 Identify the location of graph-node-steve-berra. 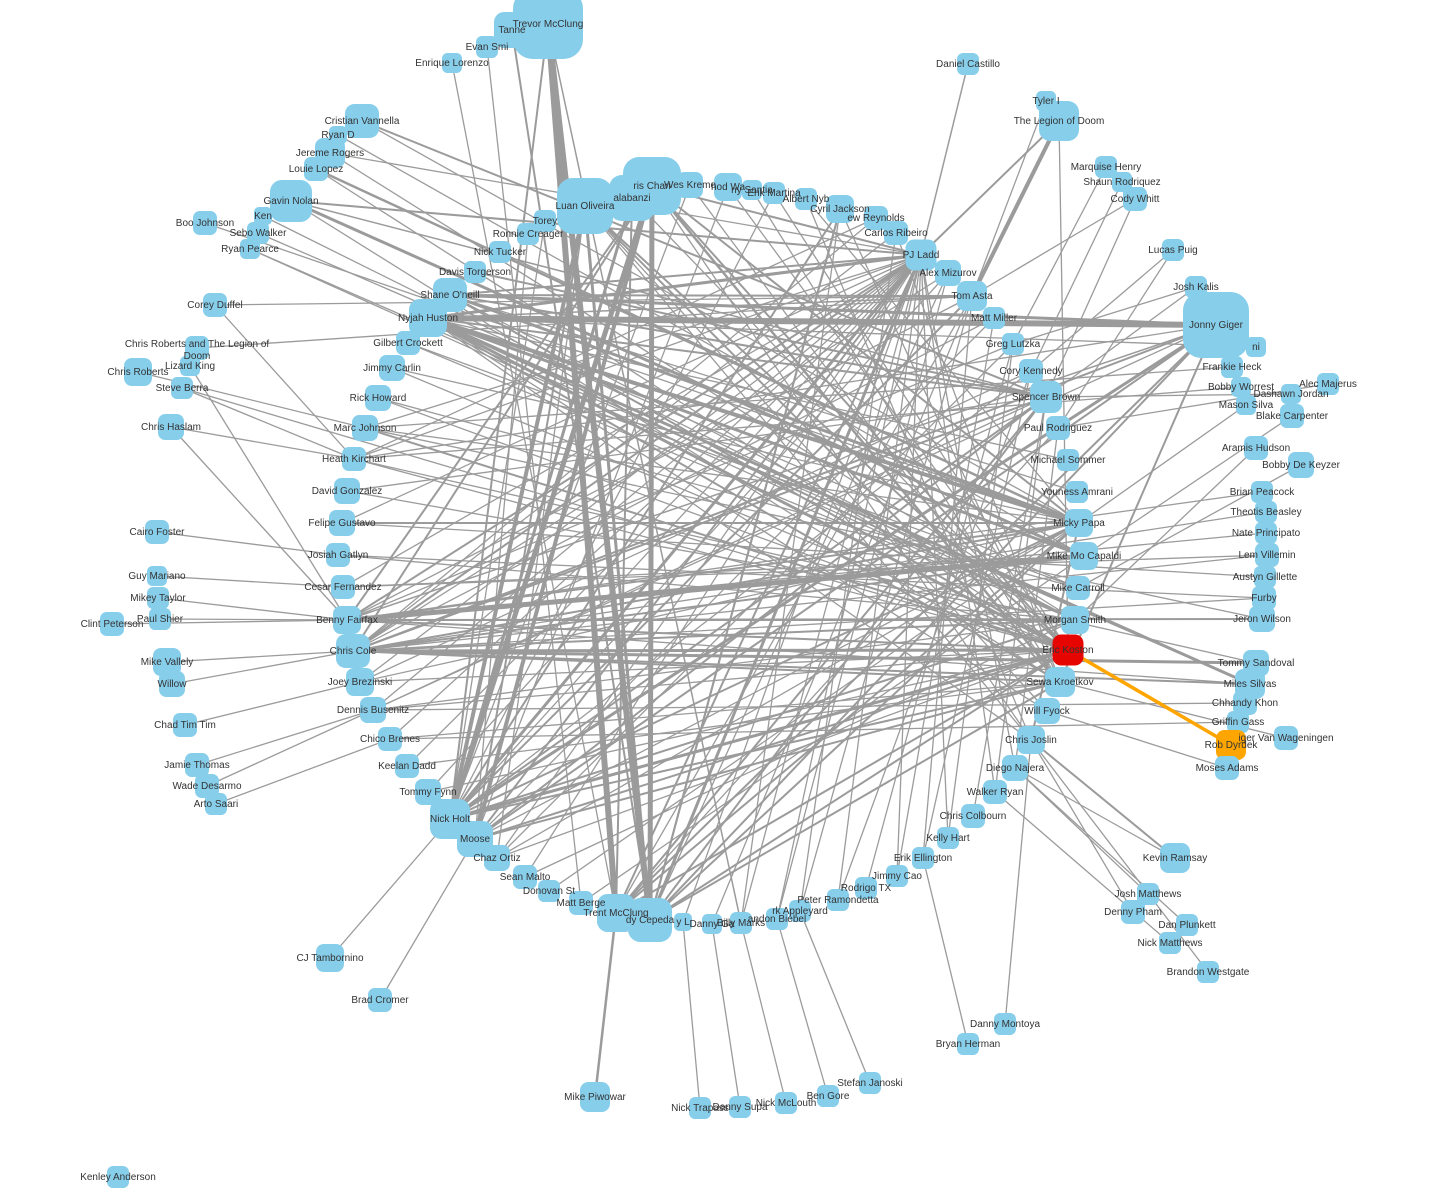
(182, 388).